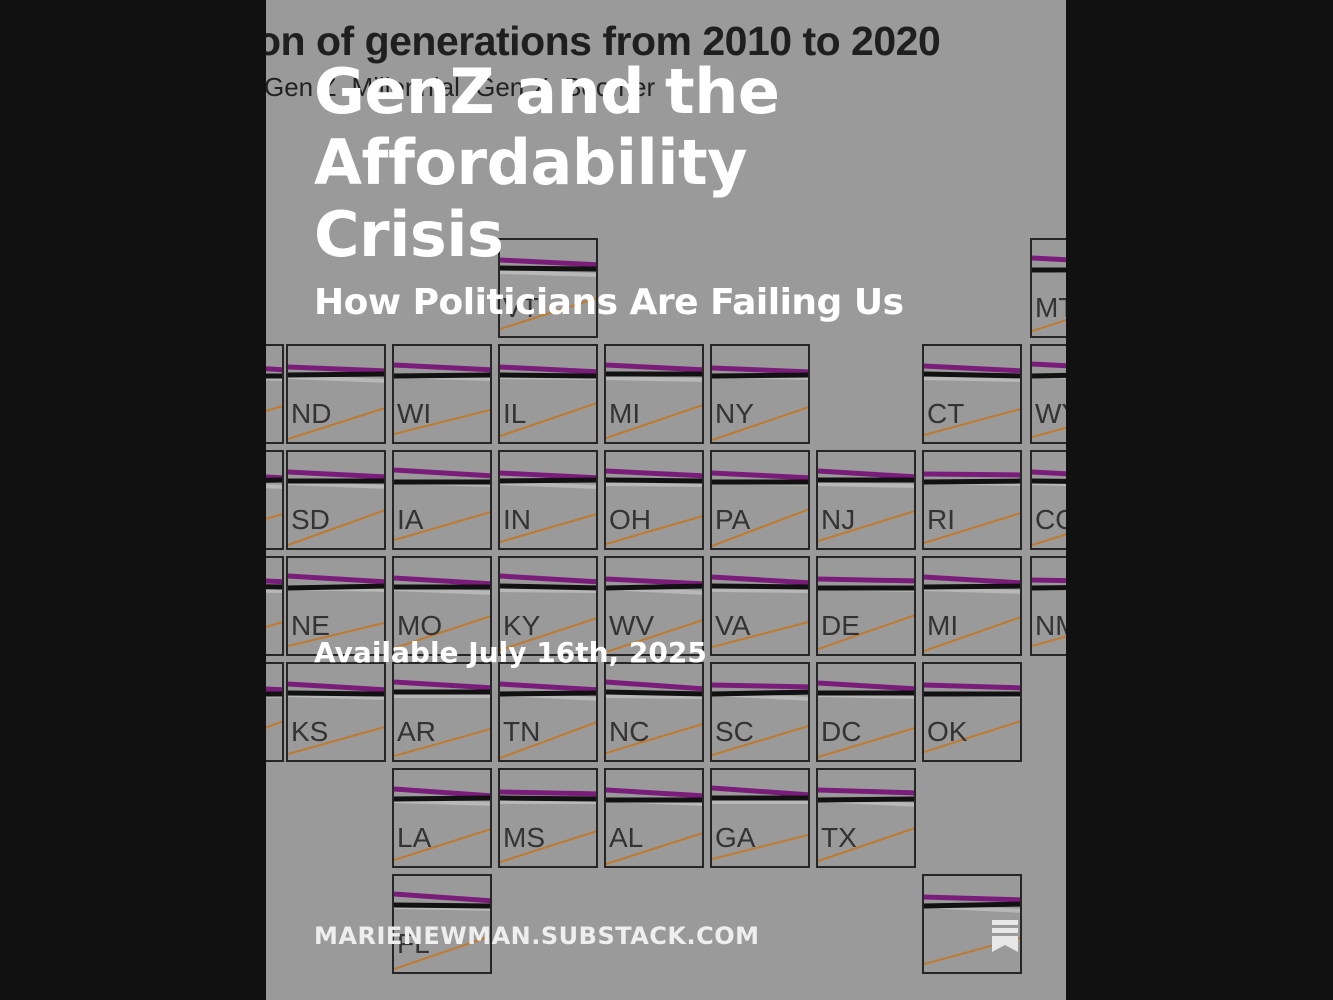 The height and width of the screenshot is (1000, 1333). What do you see at coordinates (1048, 288) in the screenshot?
I see `state-tile: MT` at bounding box center [1048, 288].